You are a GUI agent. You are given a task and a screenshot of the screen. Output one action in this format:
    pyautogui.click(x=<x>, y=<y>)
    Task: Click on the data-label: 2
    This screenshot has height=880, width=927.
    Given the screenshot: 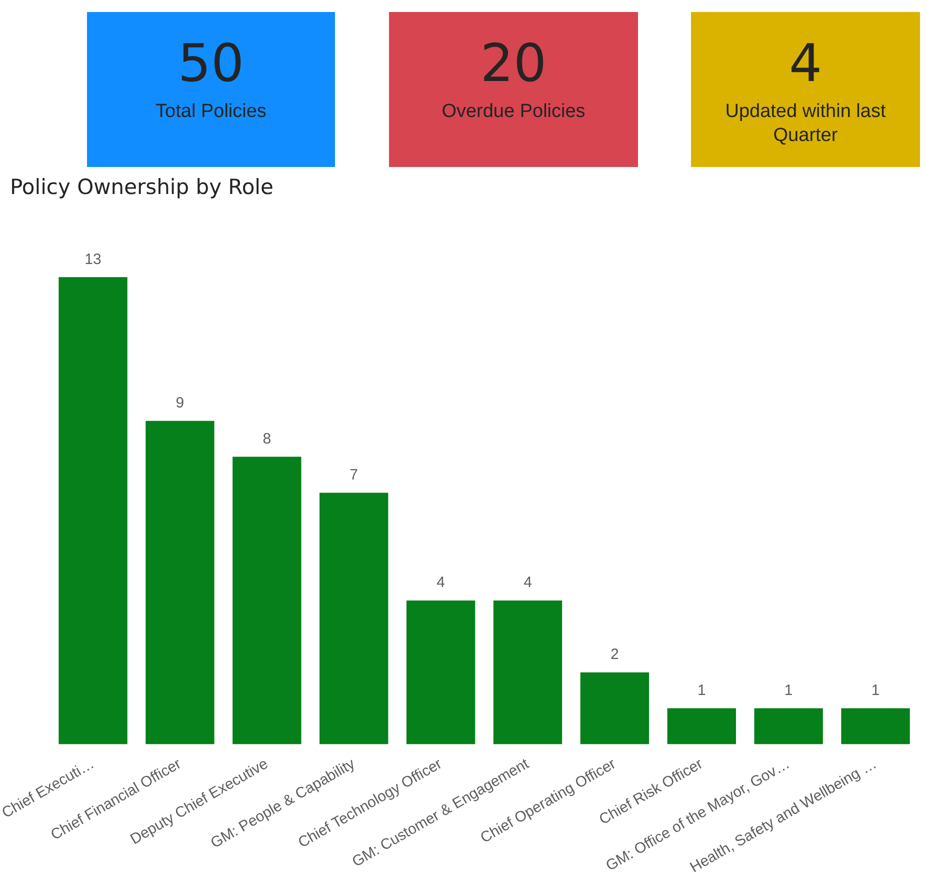 What is the action you would take?
    pyautogui.click(x=614, y=655)
    